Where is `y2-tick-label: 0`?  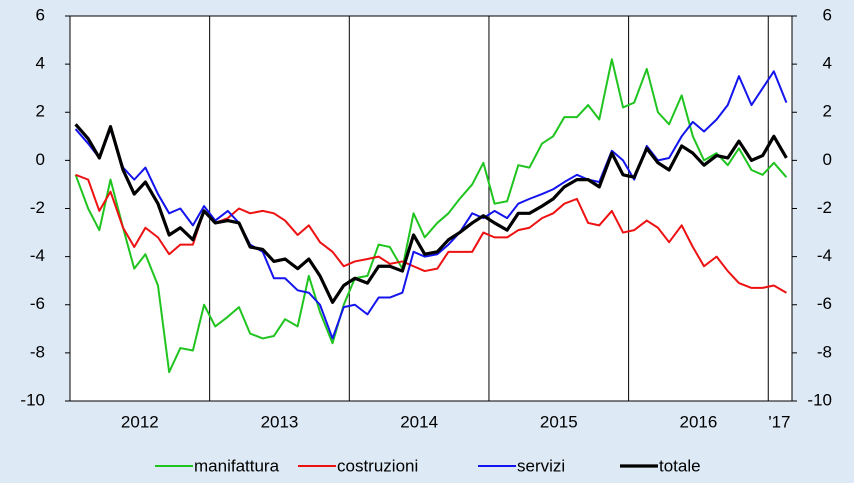
y2-tick-label: 0 is located at coordinates (827, 159).